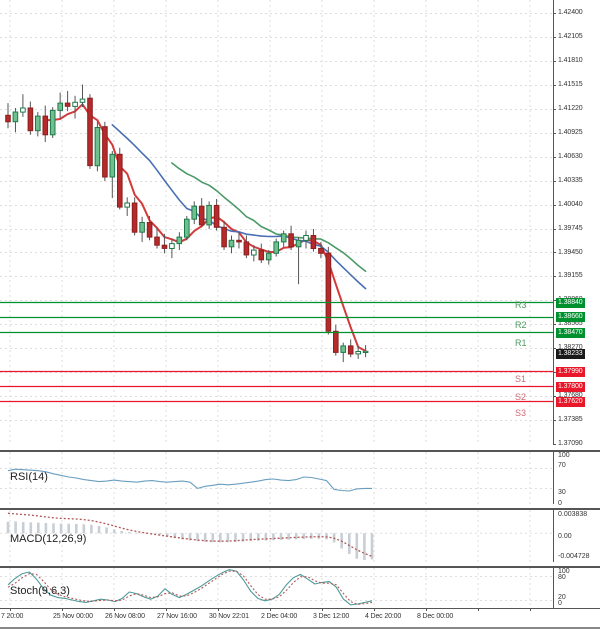 This screenshot has height=631, width=600. Describe the element at coordinates (570, 228) in the screenshot. I see `price-axis-tick-label: 1.39745` at that location.